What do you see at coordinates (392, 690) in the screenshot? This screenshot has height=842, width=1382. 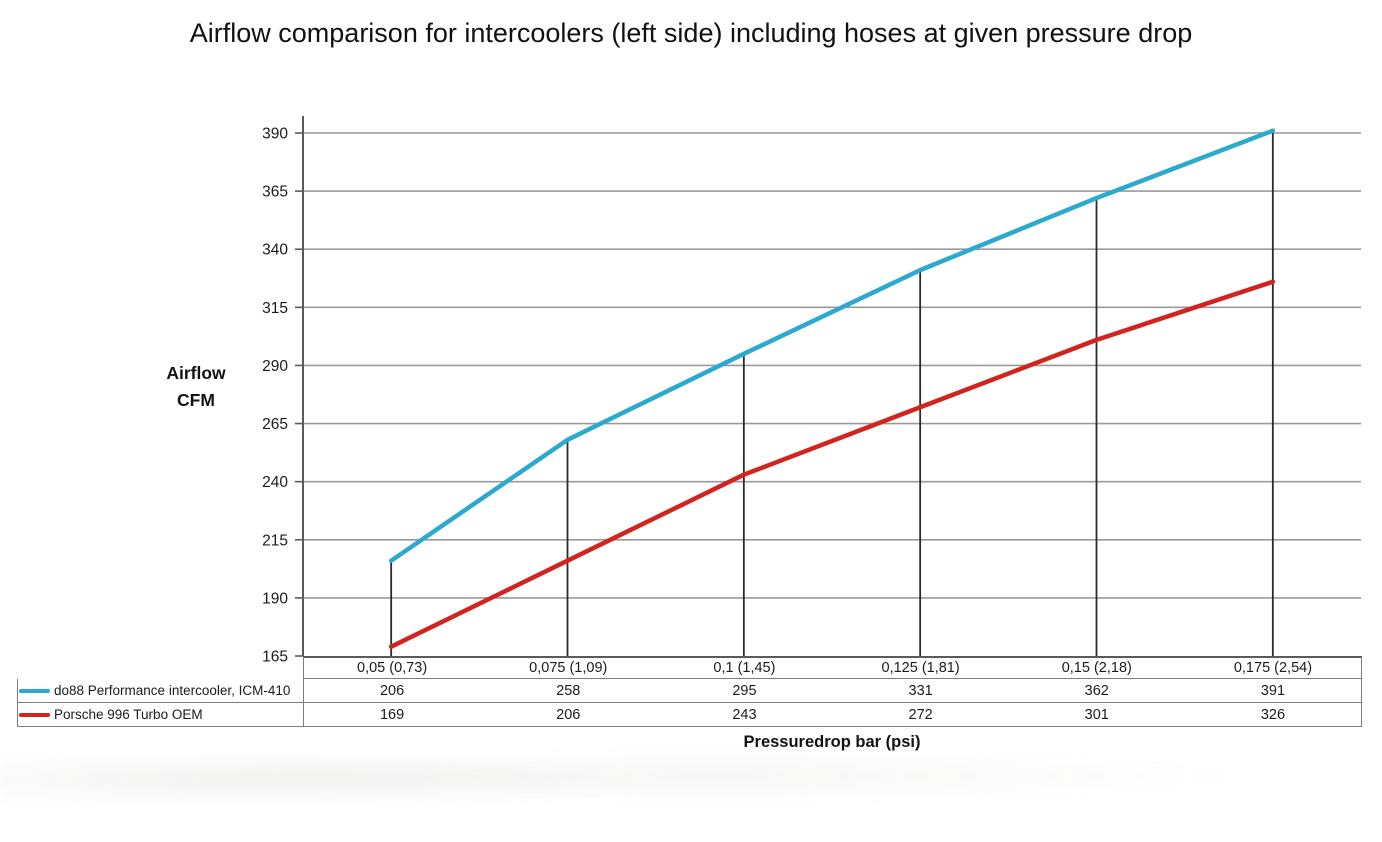 I see `value-cell-do88: 206` at bounding box center [392, 690].